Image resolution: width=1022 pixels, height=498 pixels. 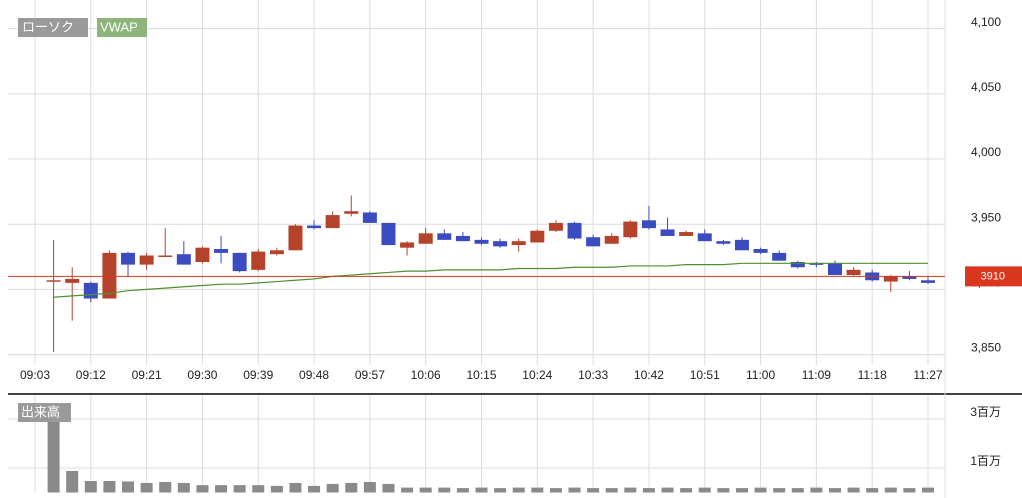 What do you see at coordinates (872, 375) in the screenshot?
I see `x-tick-label: 11:18` at bounding box center [872, 375].